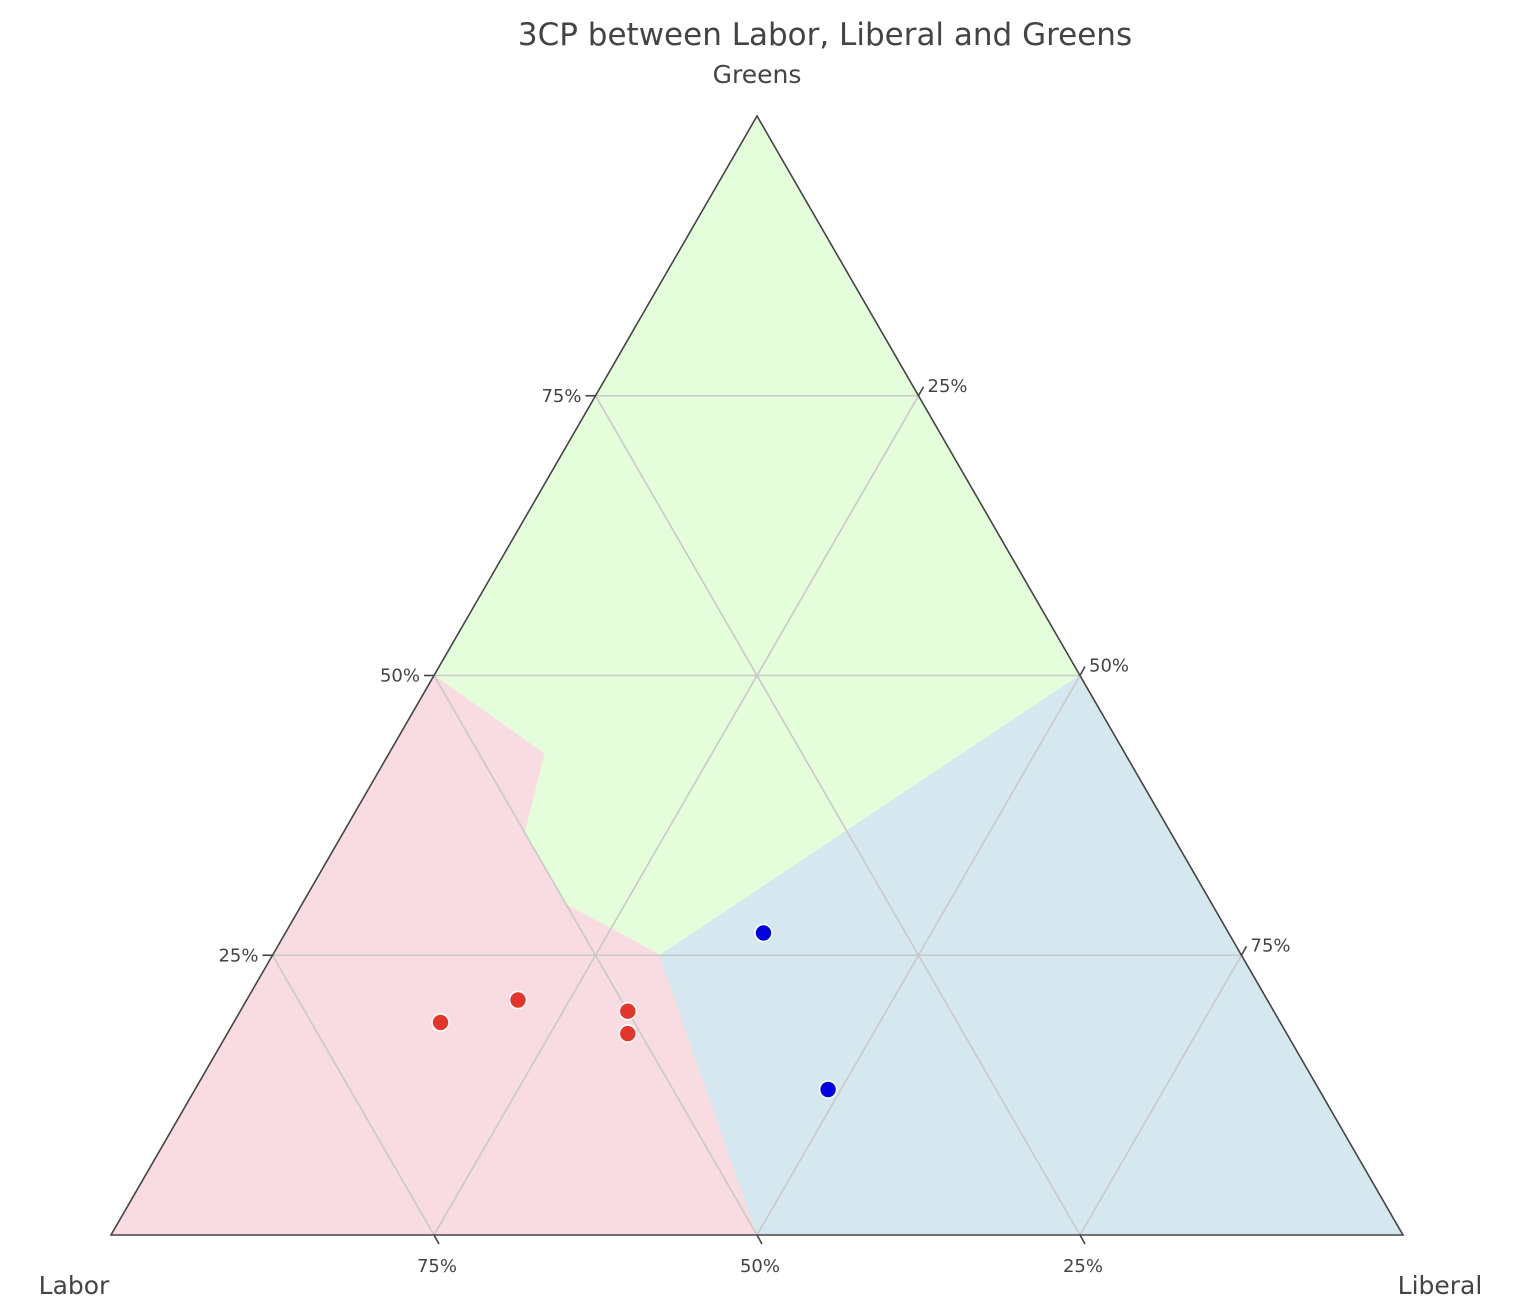 The width and height of the screenshot is (1516, 1312). What do you see at coordinates (400, 676) in the screenshot?
I see `tick-label-greens-50: 50%` at bounding box center [400, 676].